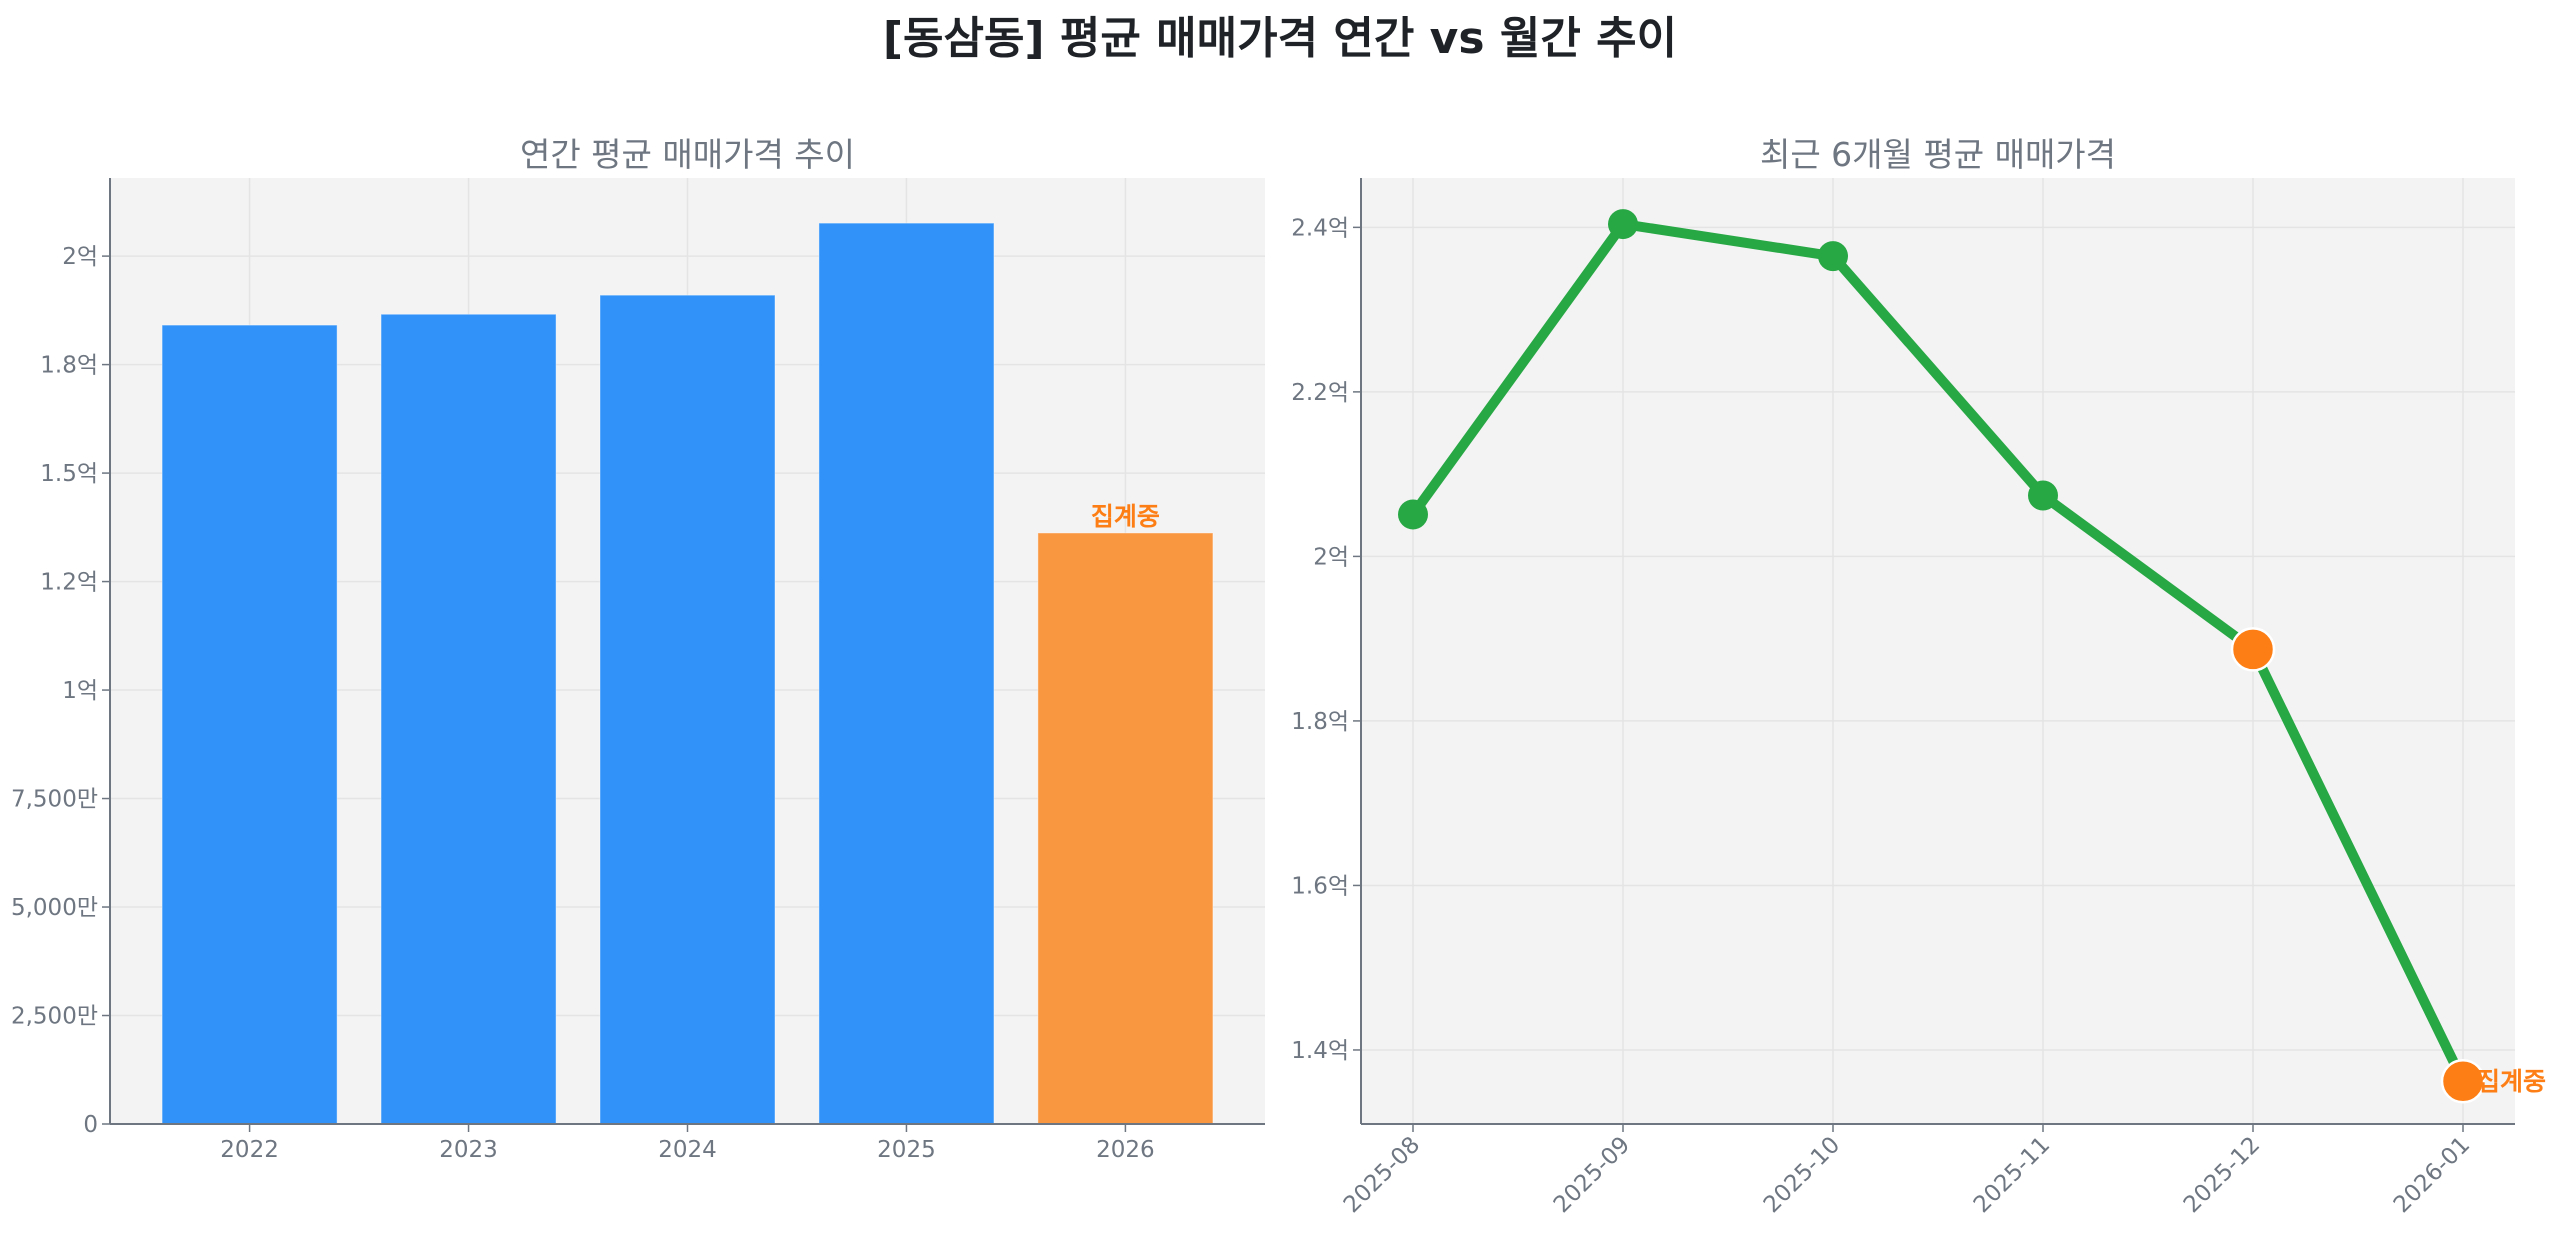  Describe the element at coordinates (69, 583) in the screenshot. I see `y-tick-label: 1.2억` at that location.